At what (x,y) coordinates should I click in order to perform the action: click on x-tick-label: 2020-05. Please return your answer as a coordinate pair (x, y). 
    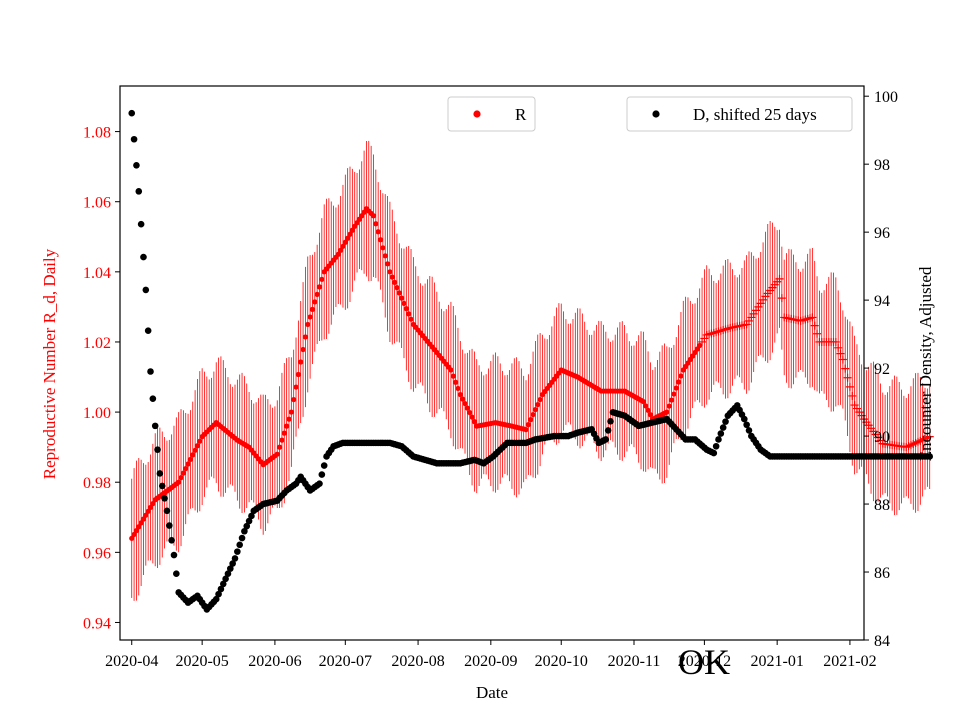
    Looking at the image, I should click on (201, 661).